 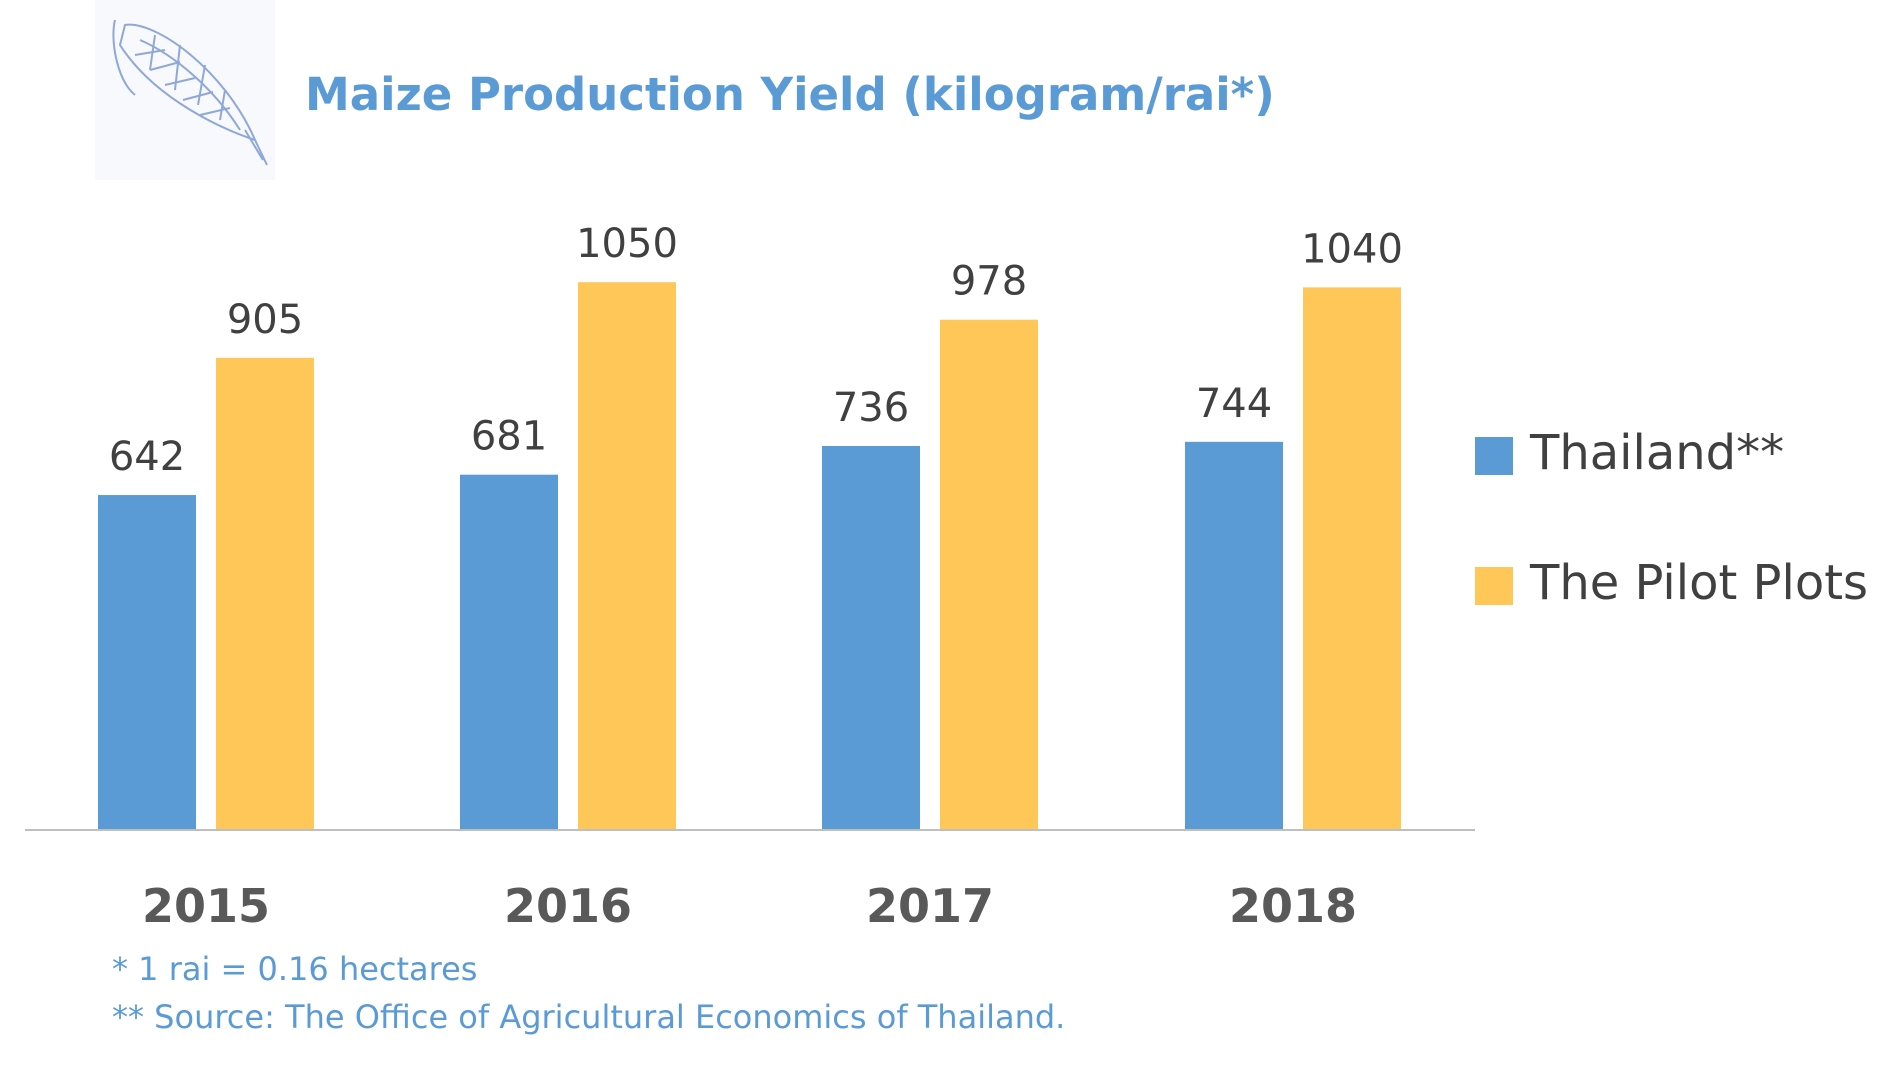 I want to click on data-label-thailand-2016: 681, so click(x=509, y=437).